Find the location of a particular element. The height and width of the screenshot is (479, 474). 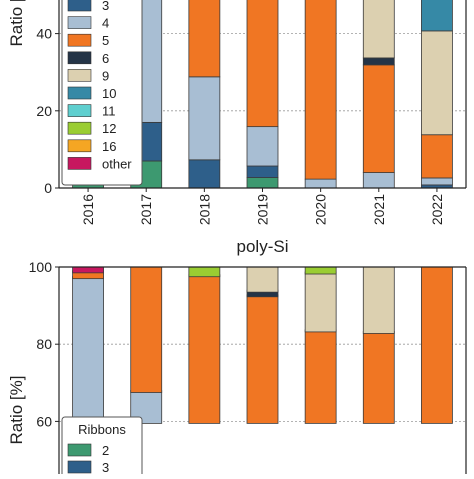

x-tick-label: 2021 is located at coordinates (379, 209).